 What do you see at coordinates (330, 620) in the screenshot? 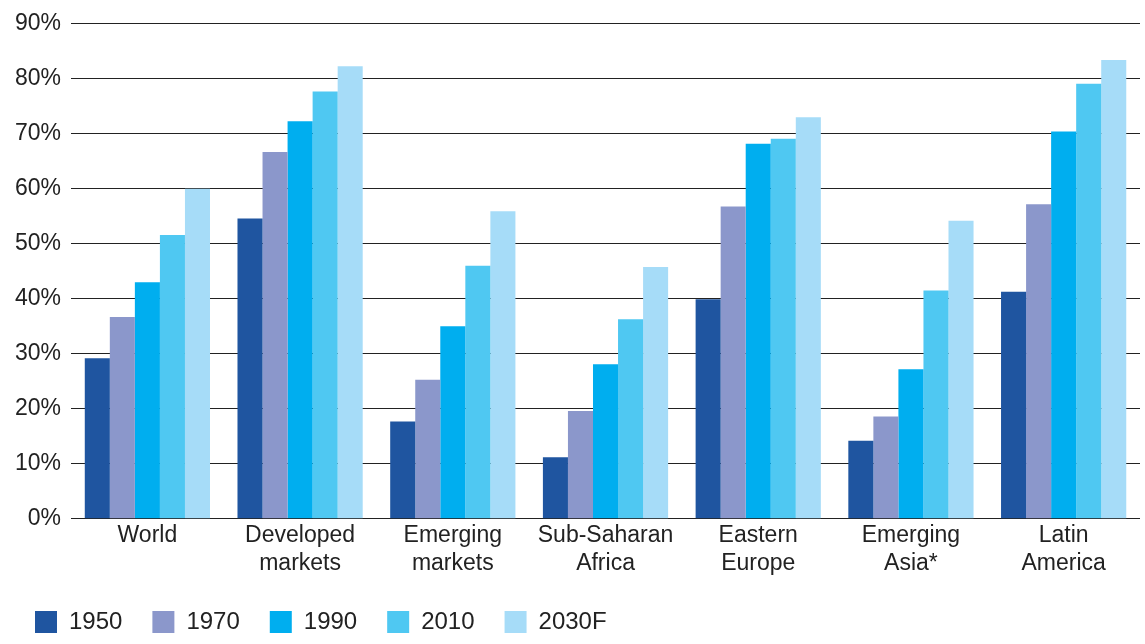
I see `legend-label: 1990` at bounding box center [330, 620].